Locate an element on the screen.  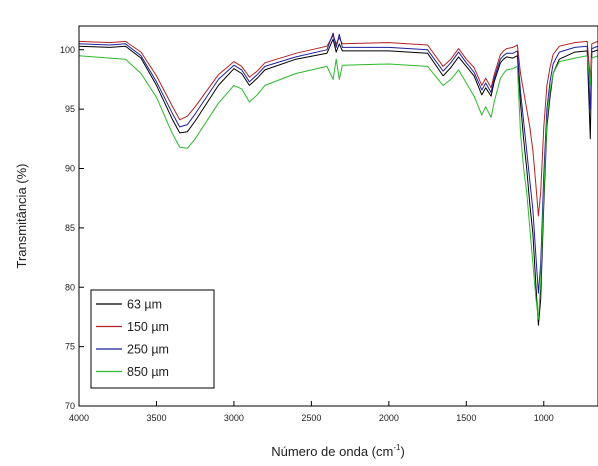
x-tick-label: 1000 is located at coordinates (544, 418).